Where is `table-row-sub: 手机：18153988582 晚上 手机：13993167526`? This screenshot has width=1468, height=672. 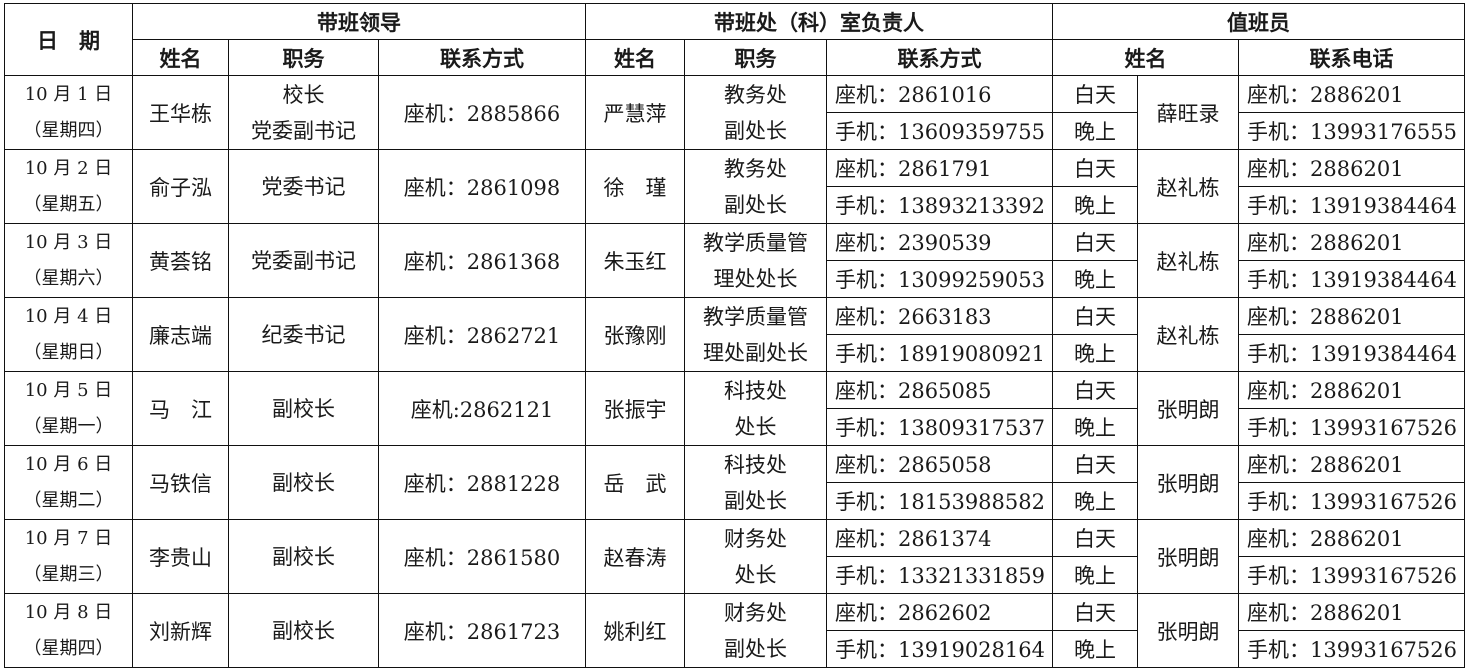 table-row-sub: 手机：18153988582 晚上 手机：13993167526 is located at coordinates (735, 501).